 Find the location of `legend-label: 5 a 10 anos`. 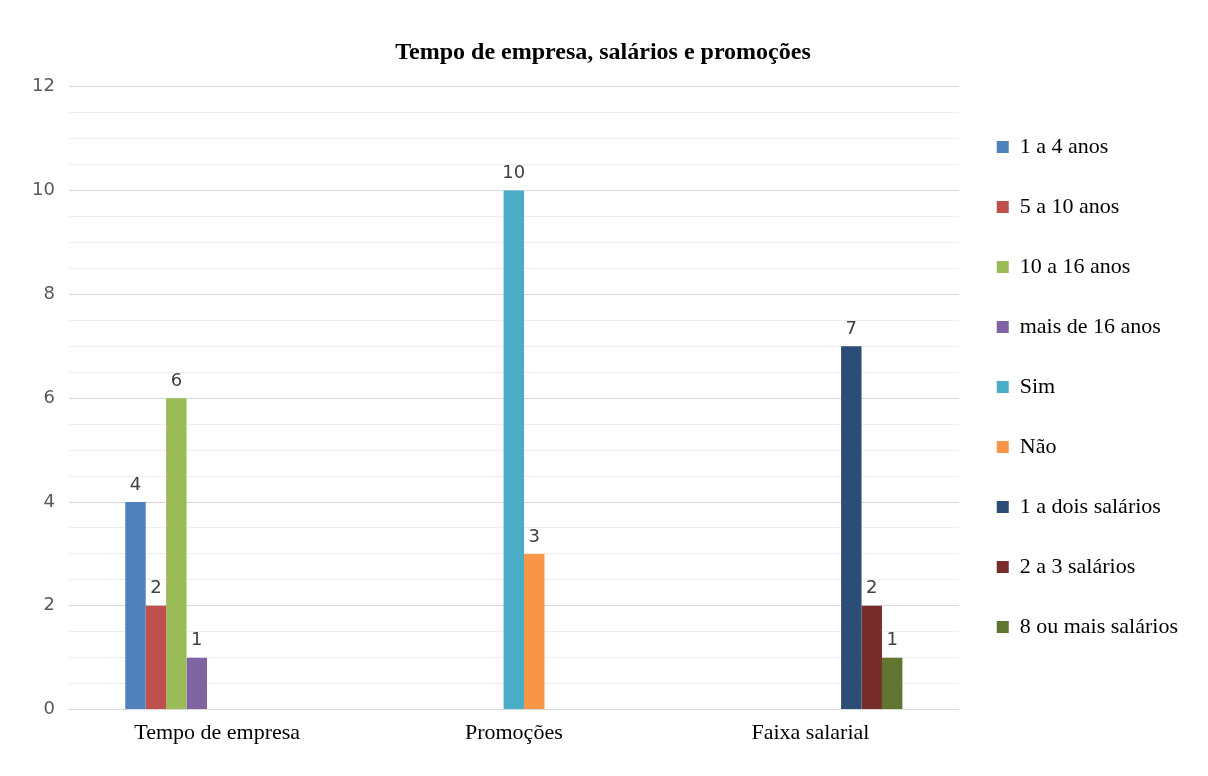

legend-label: 5 a 10 anos is located at coordinates (1069, 205).